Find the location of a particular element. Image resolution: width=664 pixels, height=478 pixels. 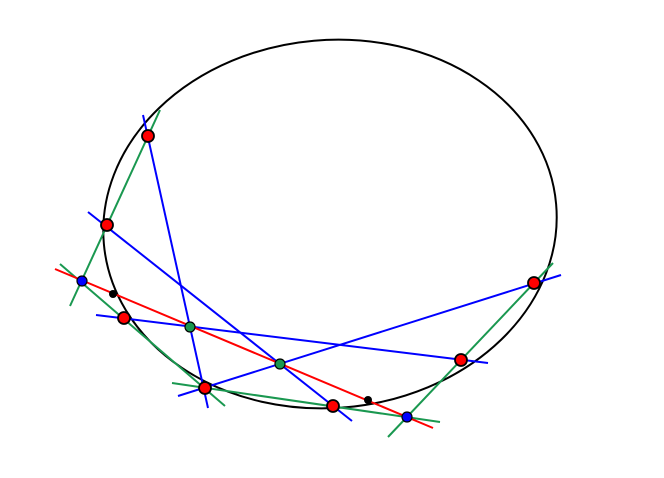

black-points is located at coordinates (240, 347).